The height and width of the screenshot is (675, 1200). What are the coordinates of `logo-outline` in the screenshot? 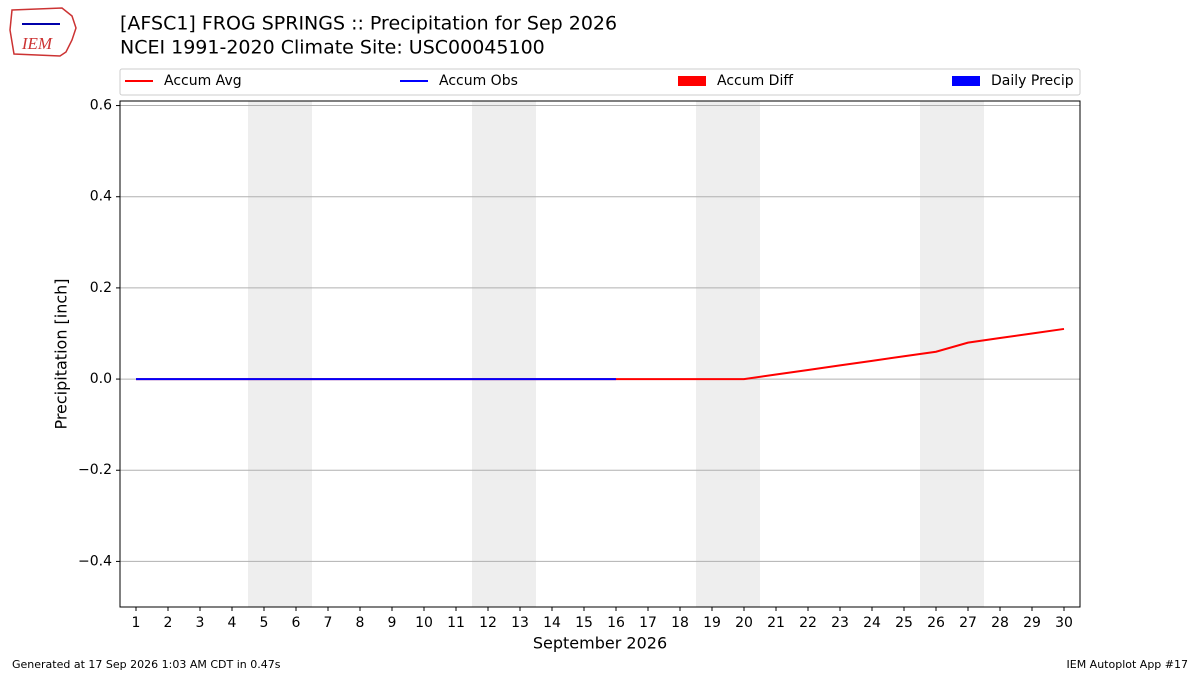 It's located at (43, 32).